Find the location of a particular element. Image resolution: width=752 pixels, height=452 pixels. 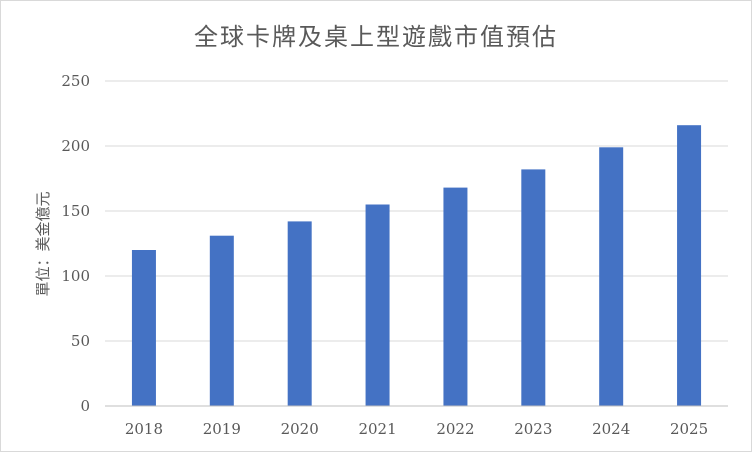

x-tick-label: 2021 is located at coordinates (377, 429).